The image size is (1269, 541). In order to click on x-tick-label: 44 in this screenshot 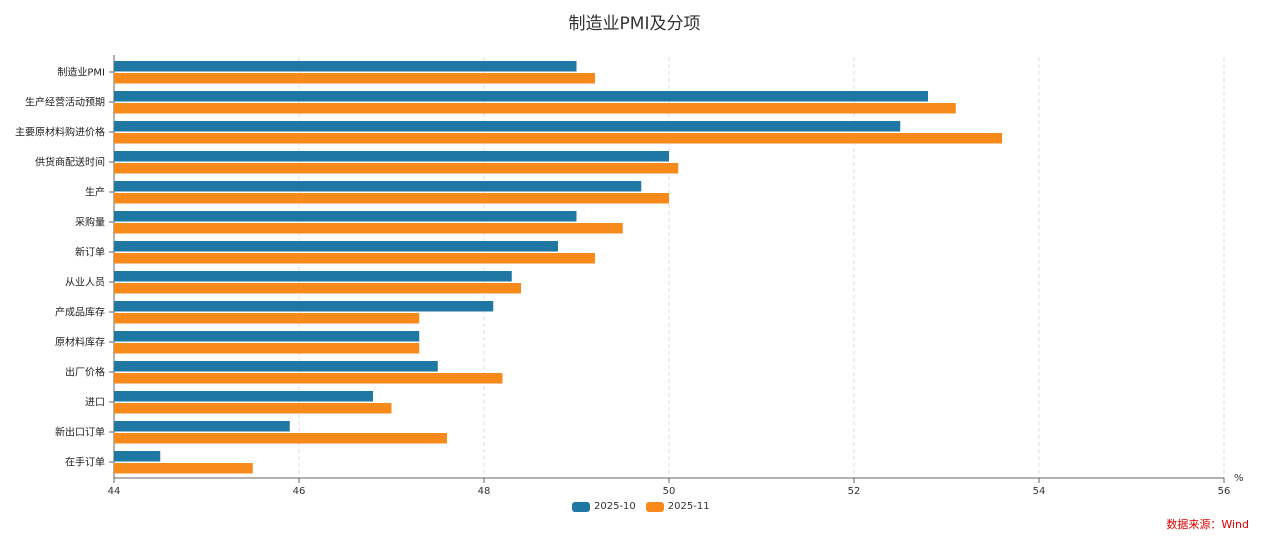, I will do `click(114, 491)`.